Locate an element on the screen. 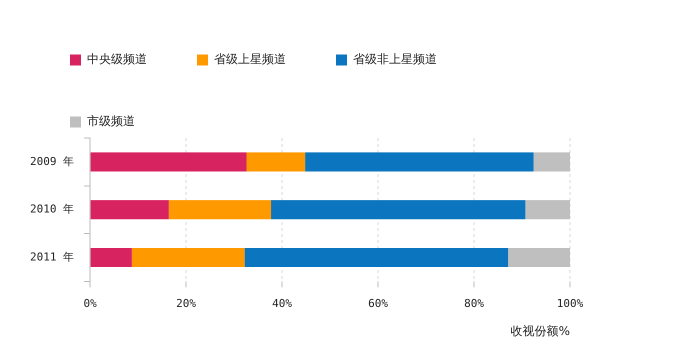  legend-label: 省级非上星频道 is located at coordinates (395, 59).